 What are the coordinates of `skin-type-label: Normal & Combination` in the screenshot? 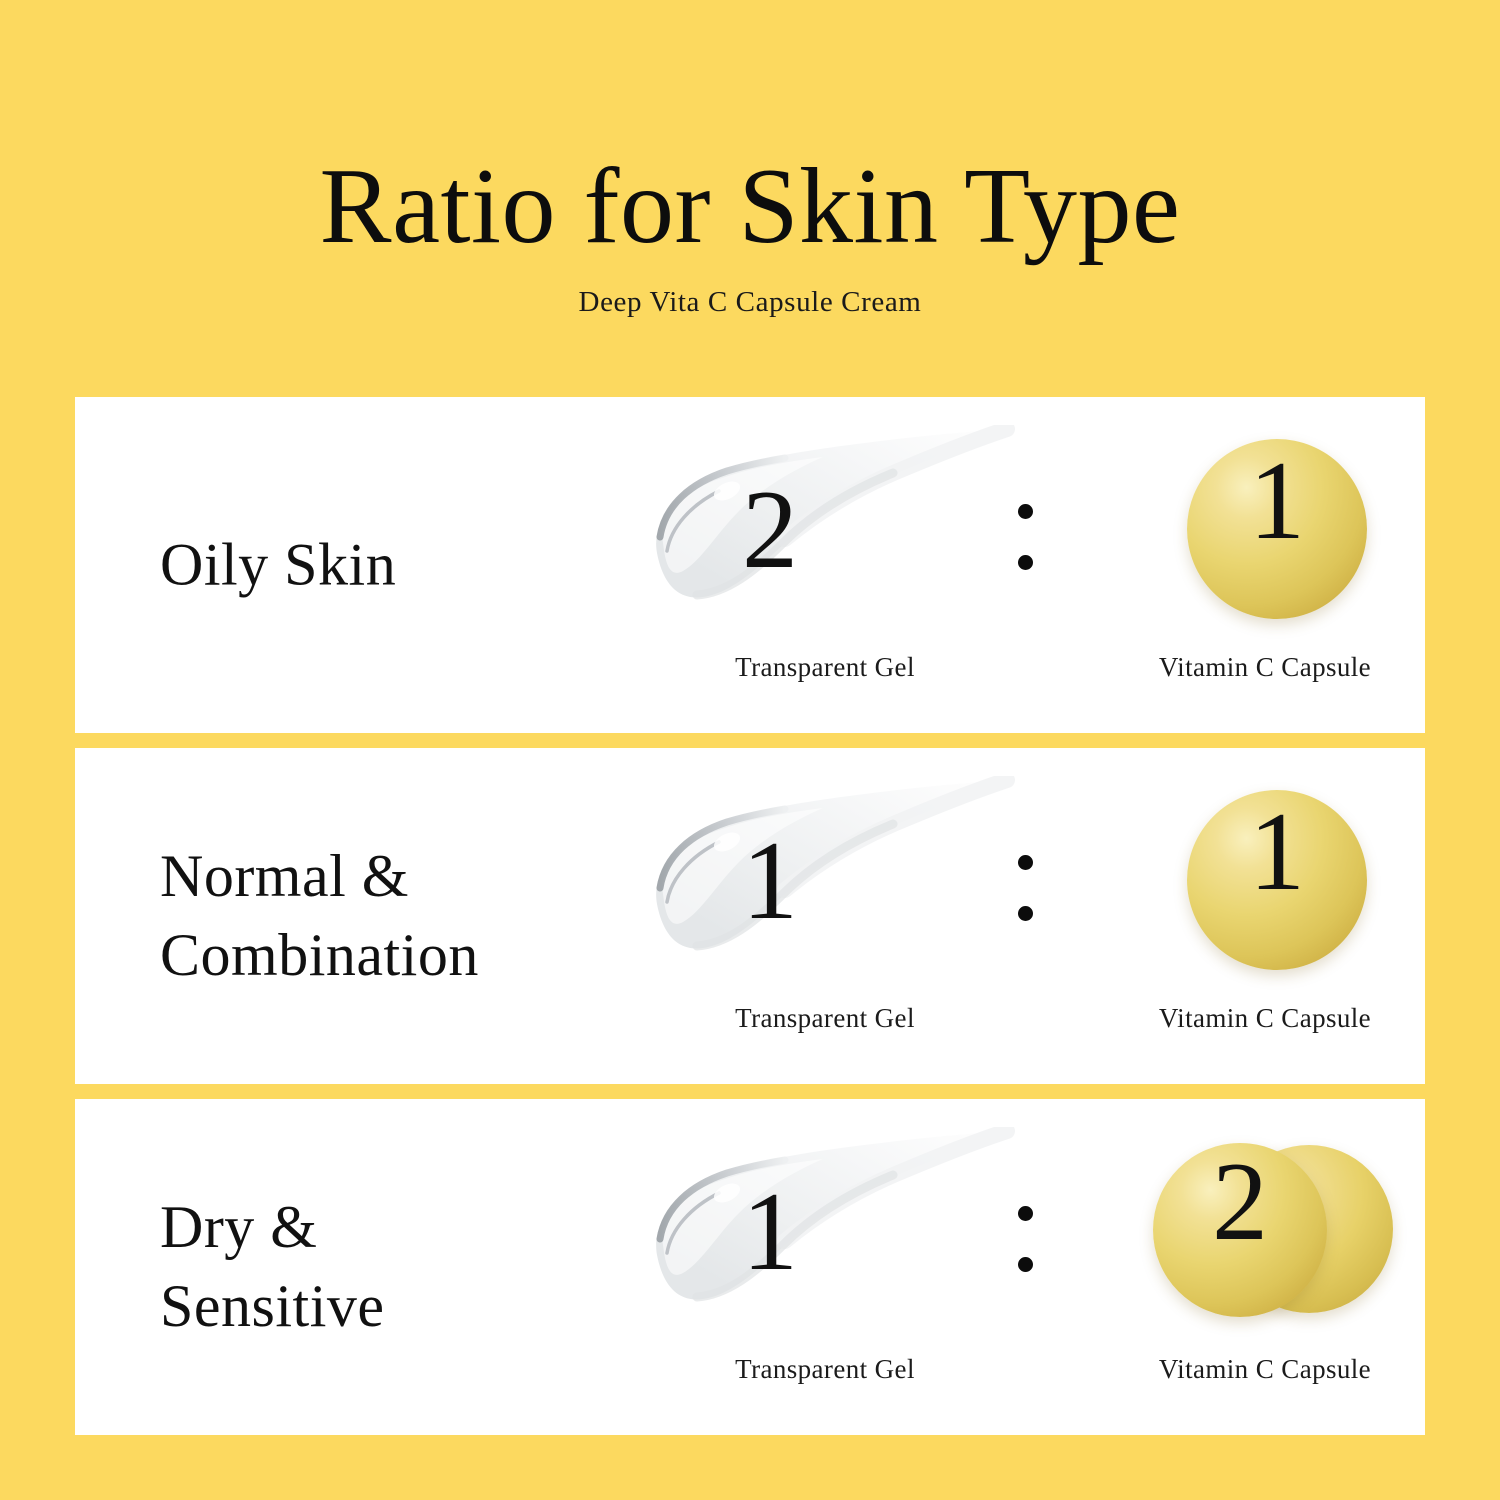 It's located at (319, 915).